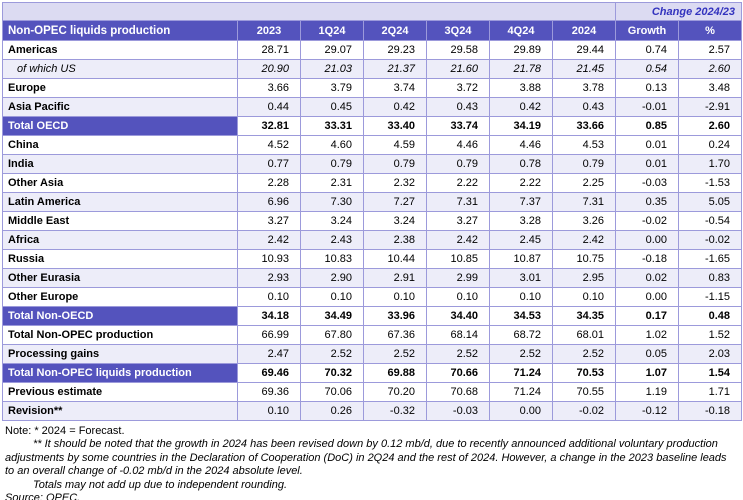 This screenshot has height=500, width=743. What do you see at coordinates (332, 335) in the screenshot?
I see `cell-value: 67.80` at bounding box center [332, 335].